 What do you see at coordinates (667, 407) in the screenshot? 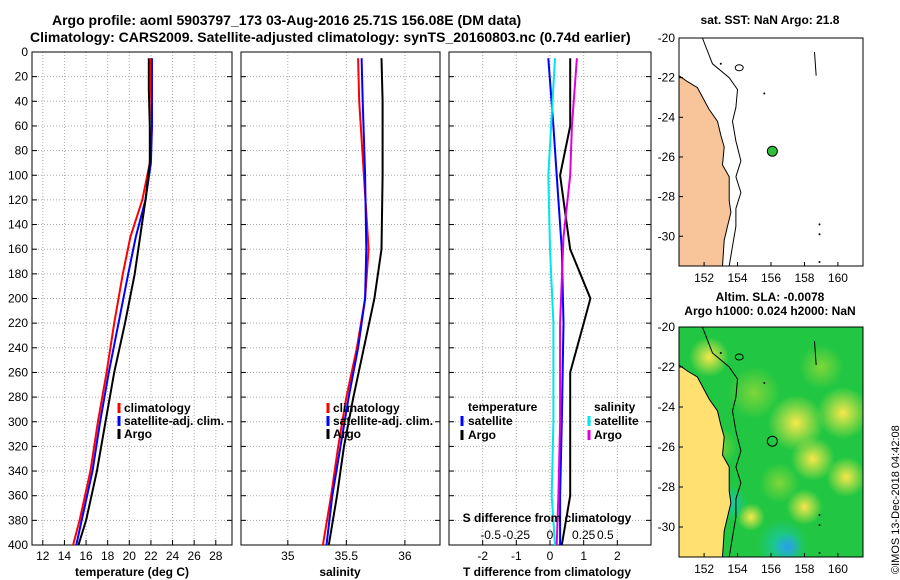
I see `map_sla-ytick-label: -24` at bounding box center [667, 407].